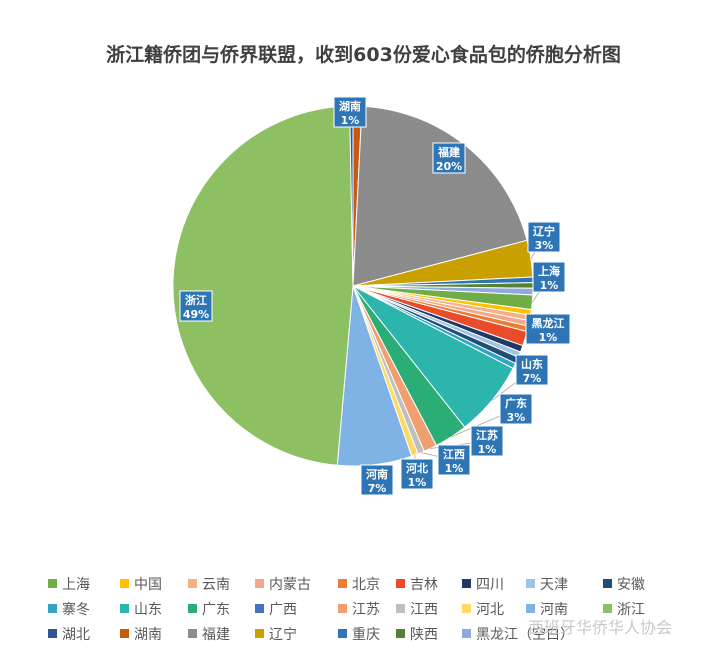  What do you see at coordinates (544, 231) in the screenshot?
I see `data-label-name-2: 辽宁` at bounding box center [544, 231].